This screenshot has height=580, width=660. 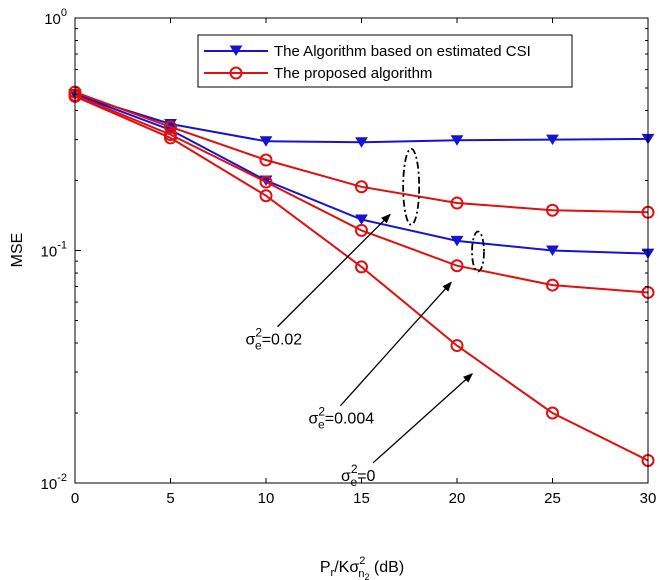 What do you see at coordinates (236, 73) in the screenshot?
I see `legend-marker-circle` at bounding box center [236, 73].